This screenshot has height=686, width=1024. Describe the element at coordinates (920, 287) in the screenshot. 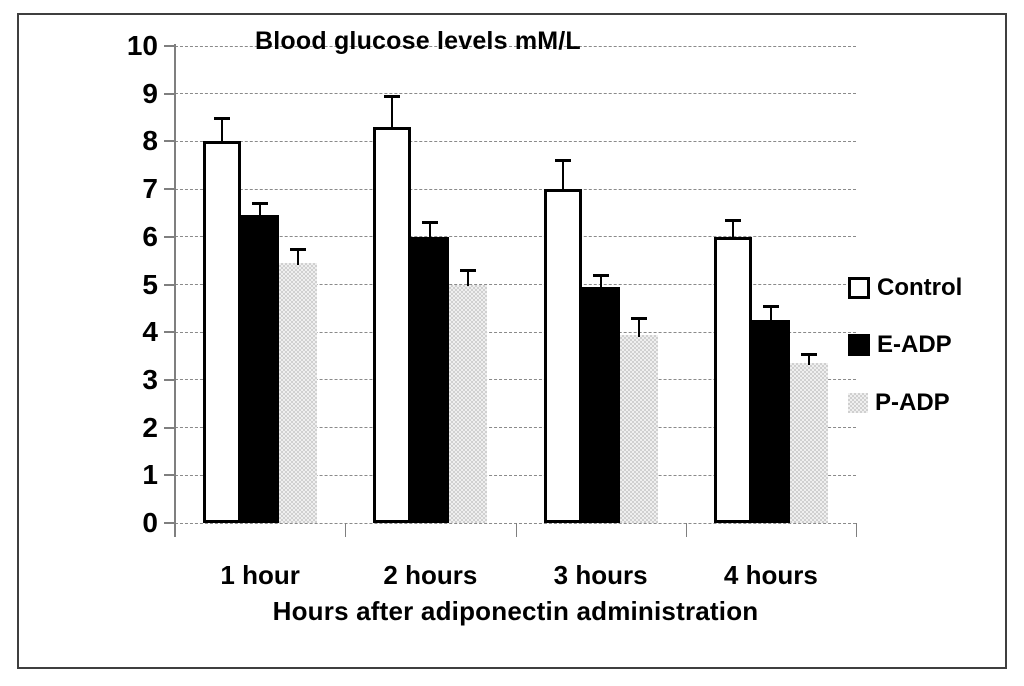

I see `legend-label-control: Control` at that location.